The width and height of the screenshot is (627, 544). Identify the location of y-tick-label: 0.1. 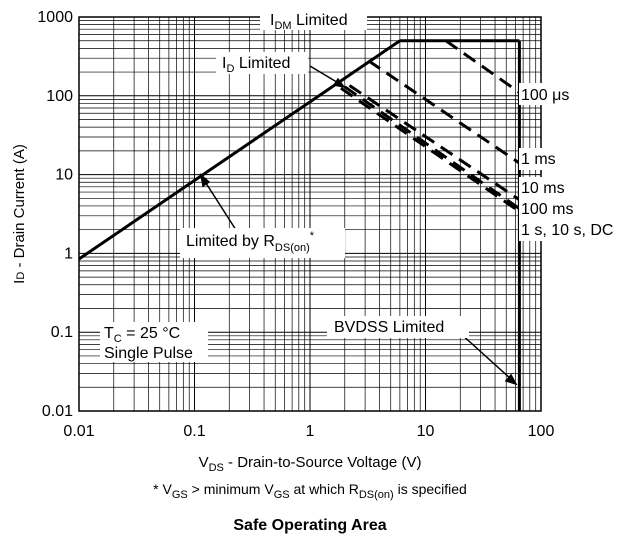
(62, 332).